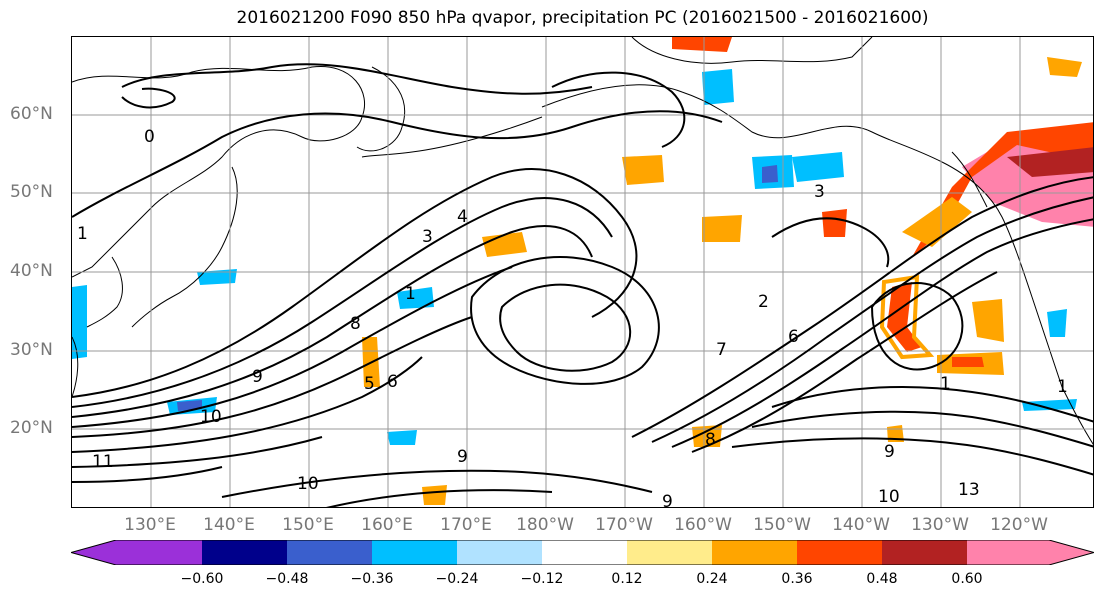 This screenshot has width=1105, height=601. I want to click on contour-11-west, so click(147, 474).